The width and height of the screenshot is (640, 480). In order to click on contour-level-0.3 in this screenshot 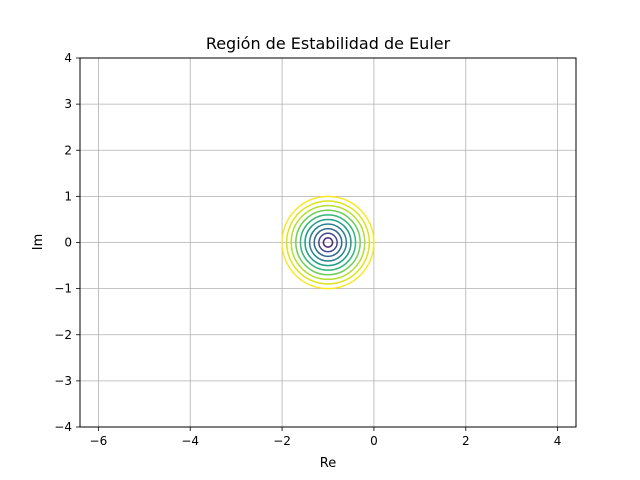, I will do `click(328, 242)`.